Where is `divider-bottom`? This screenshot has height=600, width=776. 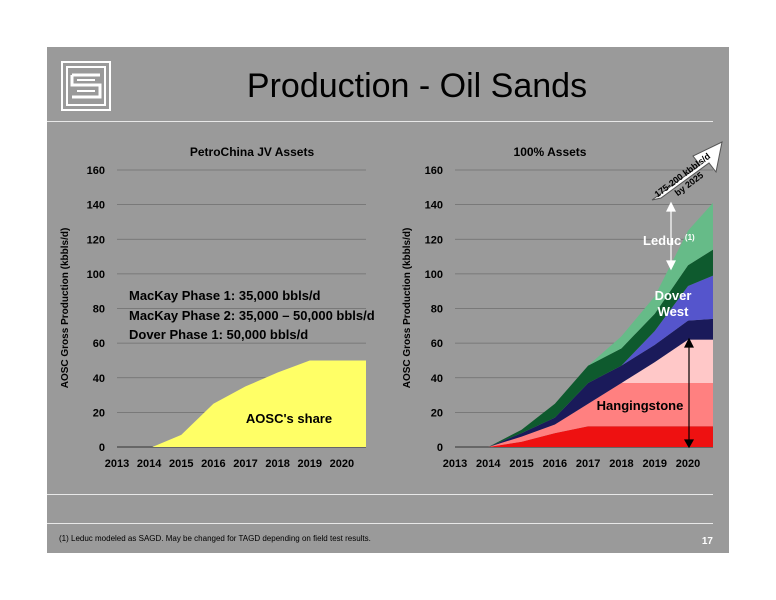 divider-bottom is located at coordinates (380, 494).